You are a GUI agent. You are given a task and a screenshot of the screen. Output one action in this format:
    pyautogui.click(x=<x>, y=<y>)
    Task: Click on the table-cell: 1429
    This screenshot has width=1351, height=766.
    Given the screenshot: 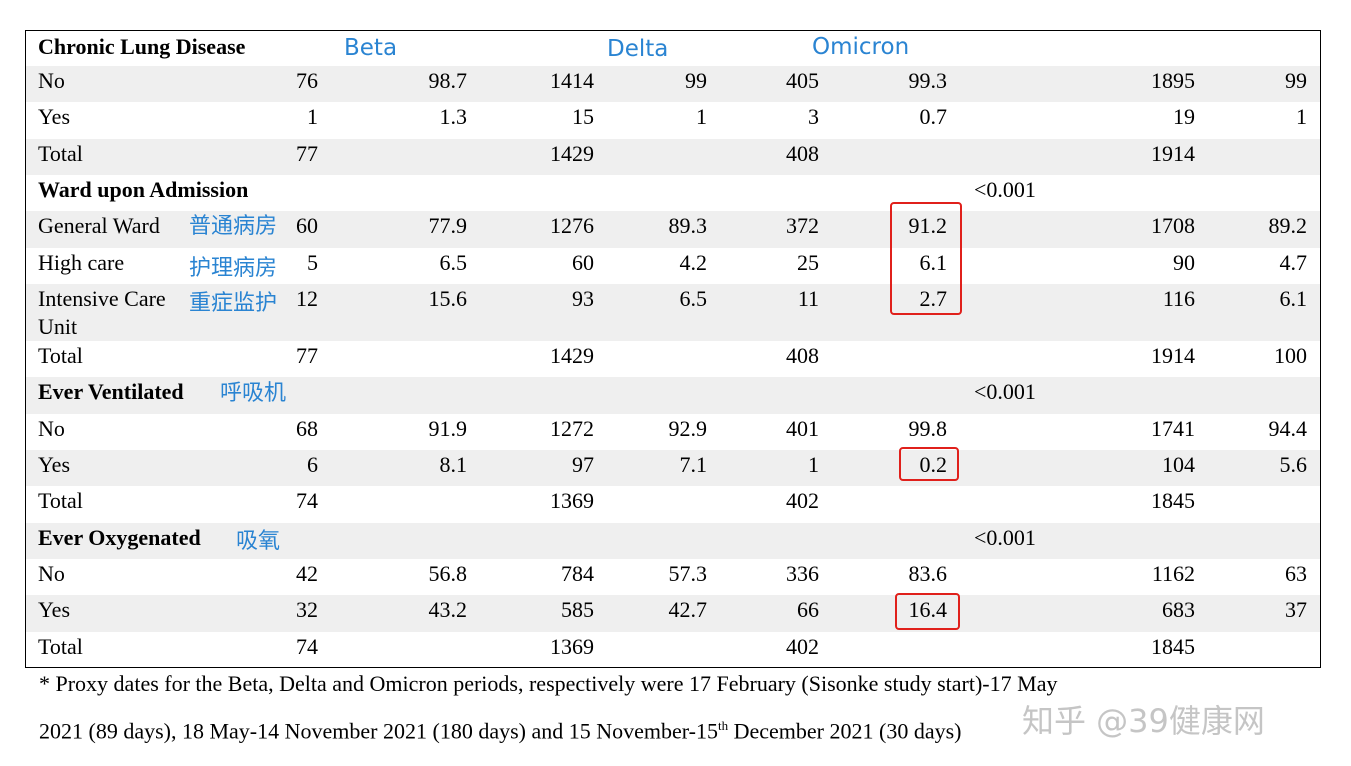 What is the action you would take?
    pyautogui.click(x=572, y=355)
    